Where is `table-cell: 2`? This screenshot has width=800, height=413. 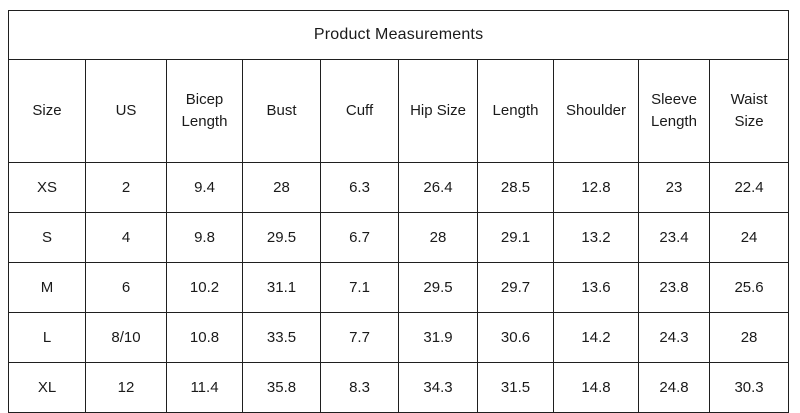 table-cell: 2 is located at coordinates (126, 187).